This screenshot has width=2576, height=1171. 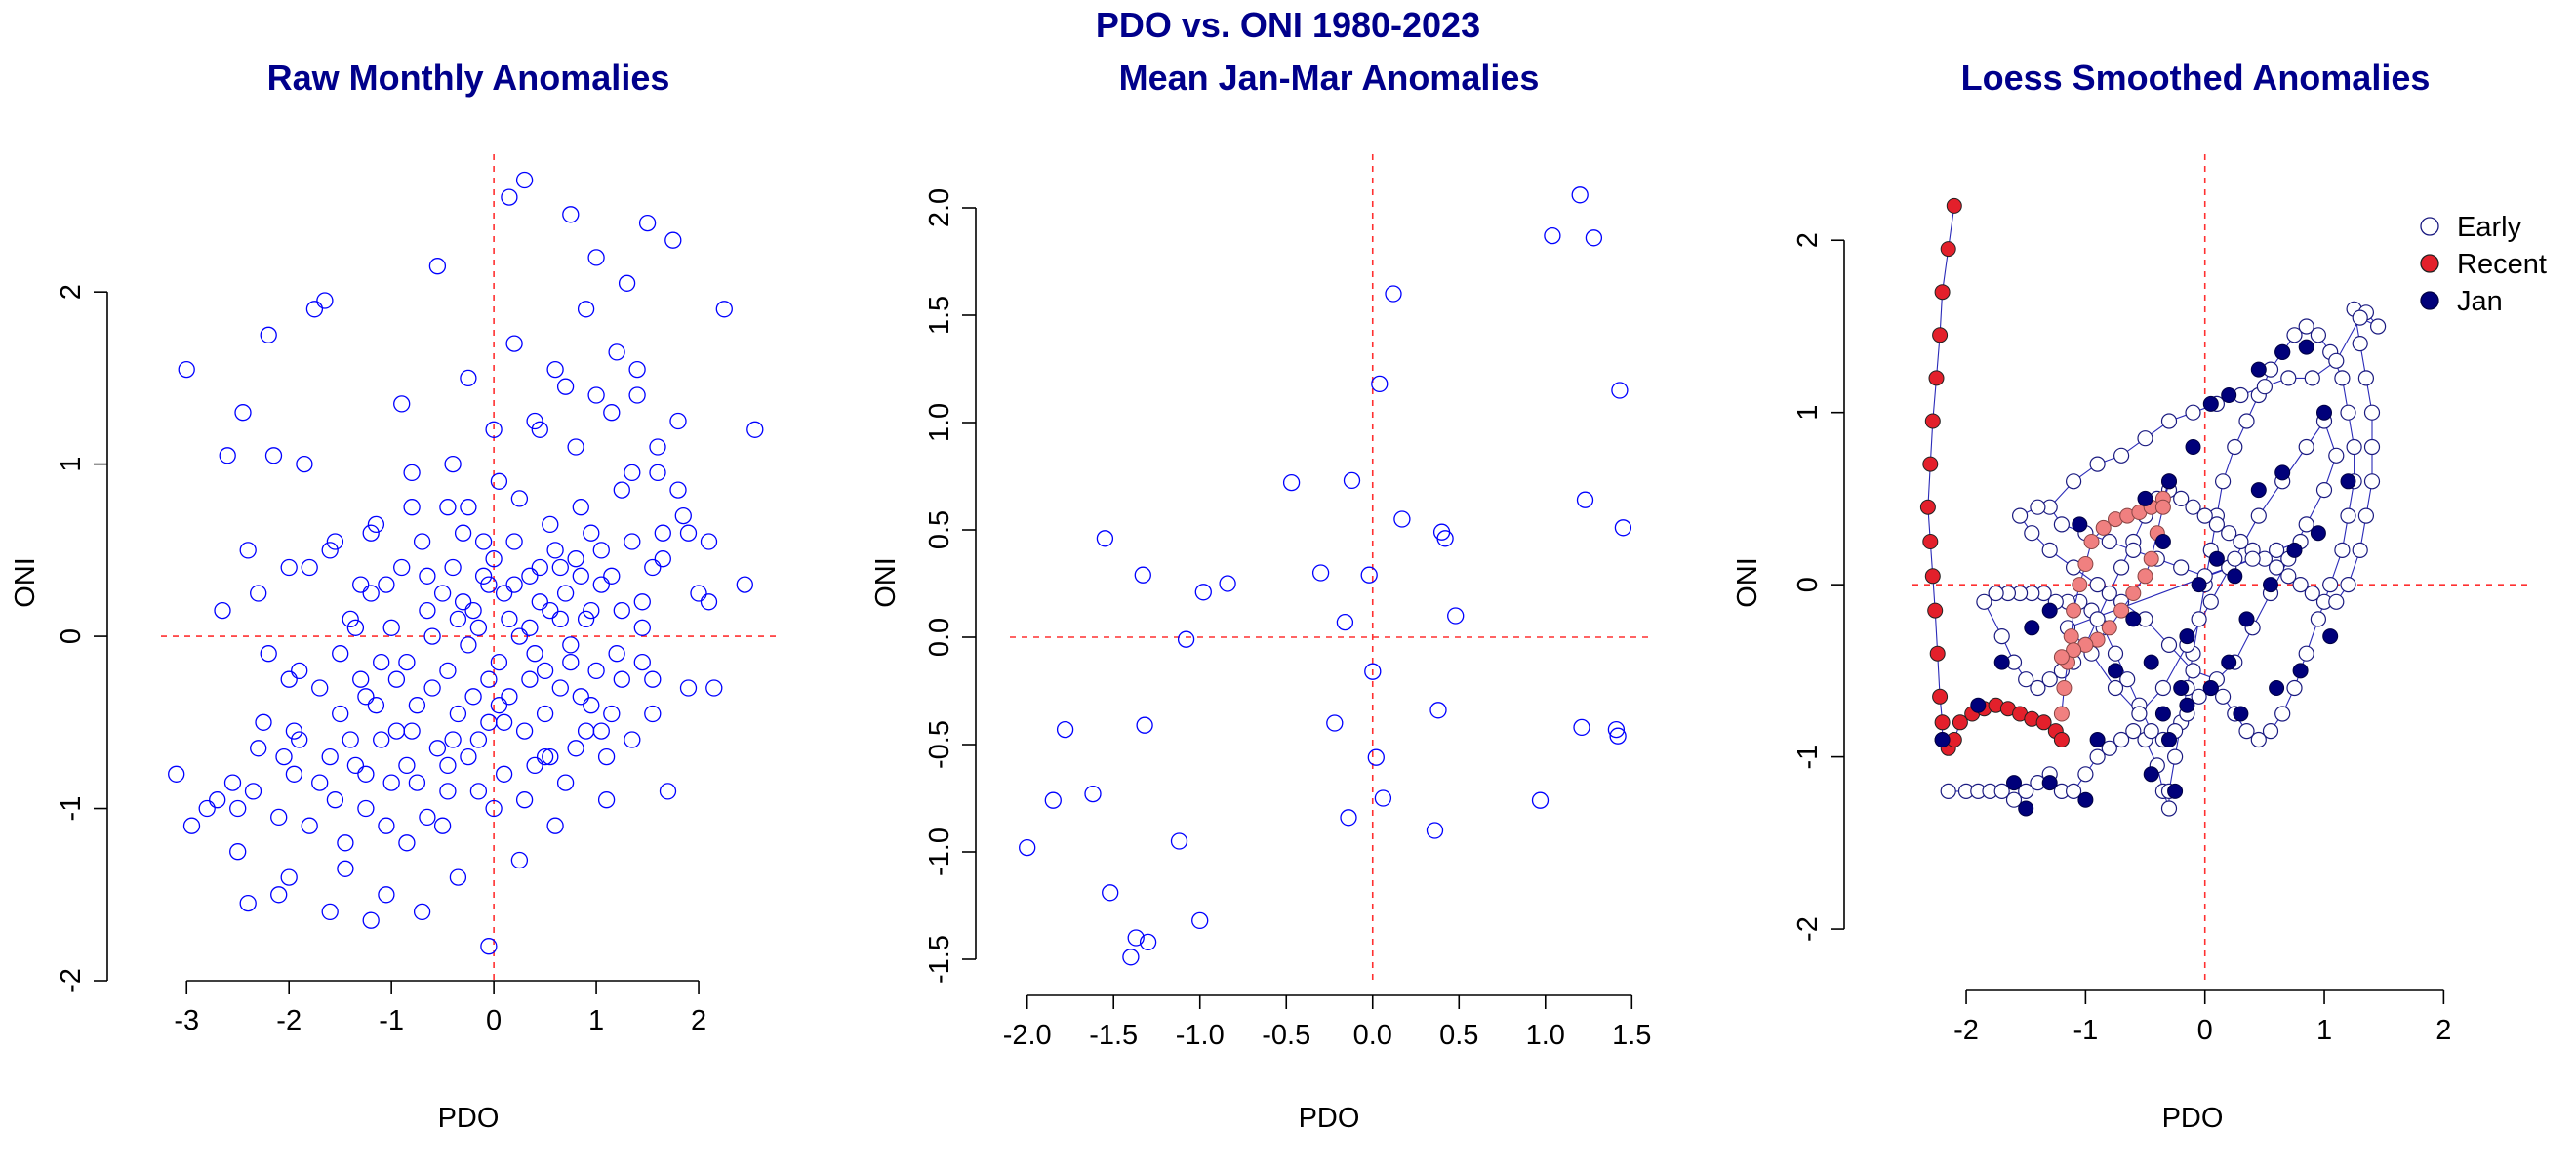 I want to click on legend-label-early: Early, so click(x=2489, y=227).